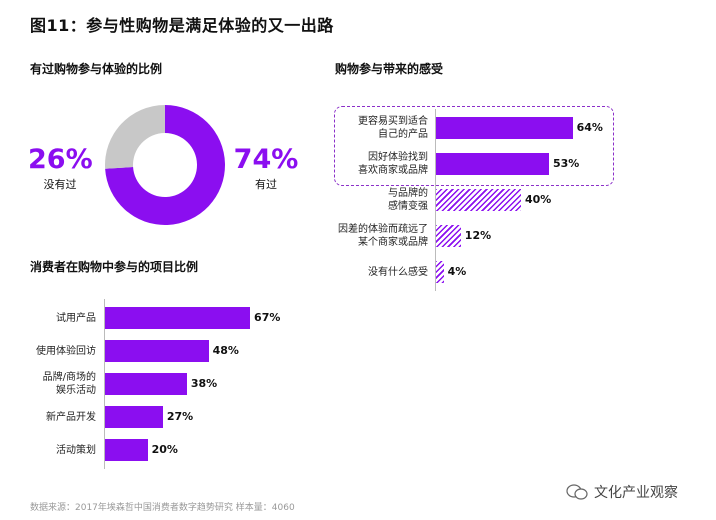 The width and height of the screenshot is (716, 520). Describe the element at coordinates (589, 127) in the screenshot. I see `feeling-value-label: 64%` at that location.